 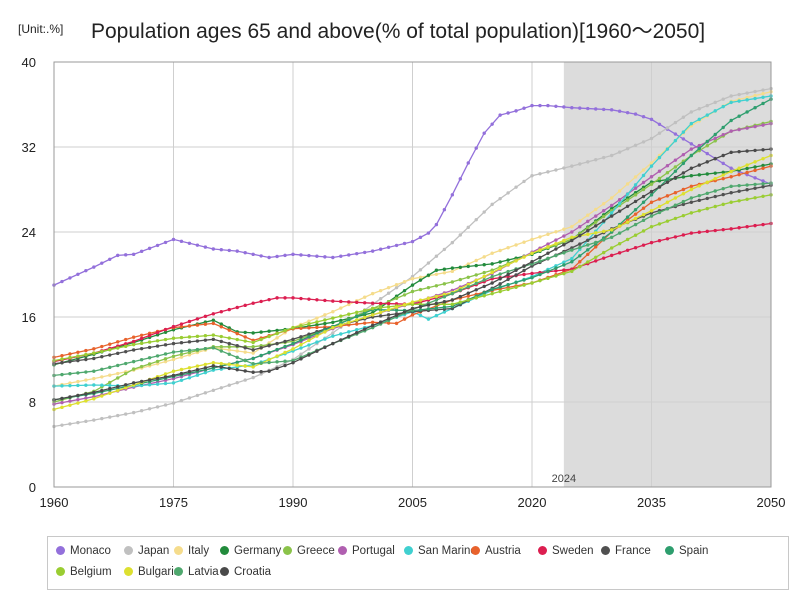 What do you see at coordinates (41, 29) in the screenshot?
I see `unit-label: [Unit:.%]` at bounding box center [41, 29].